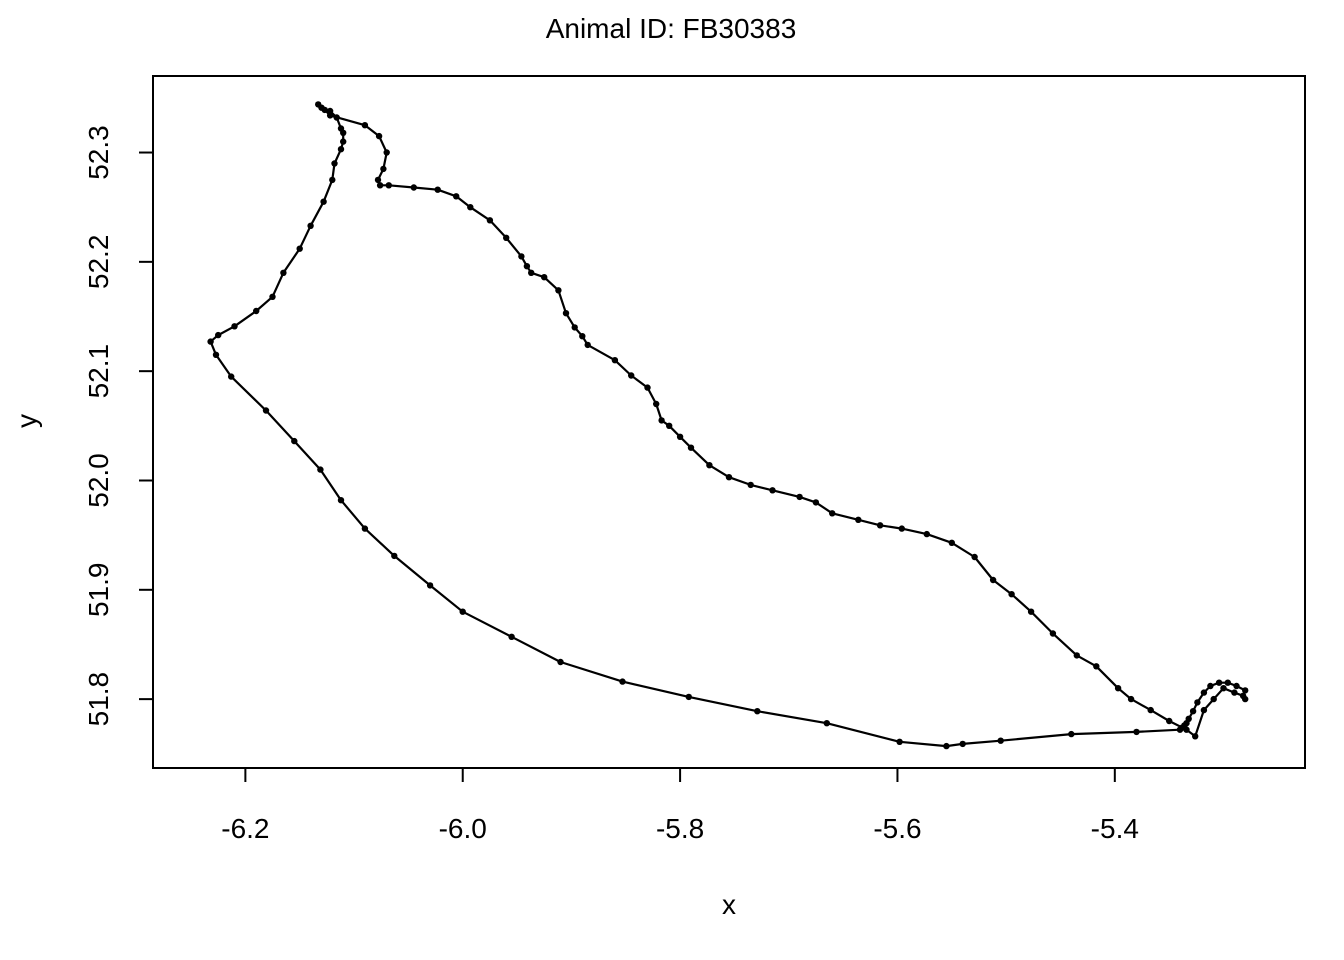  What do you see at coordinates (245, 828) in the screenshot?
I see `x-tick-label: -6.2` at bounding box center [245, 828].